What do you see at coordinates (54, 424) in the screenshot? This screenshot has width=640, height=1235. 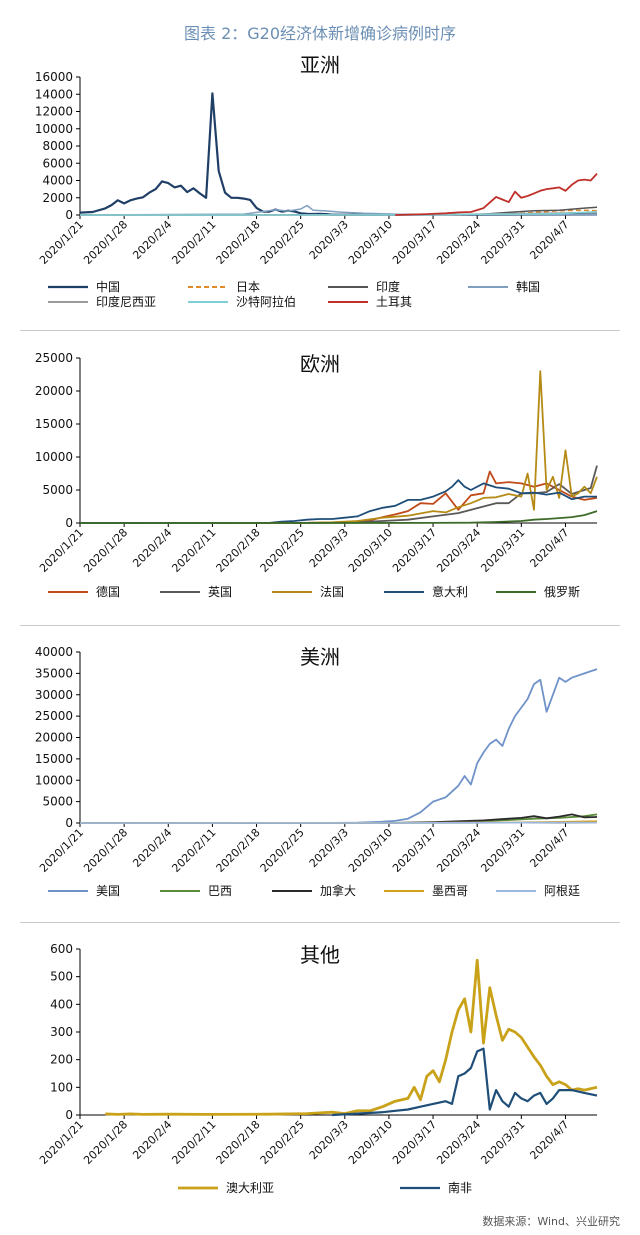 I see `y-tick-label: 15000` at bounding box center [54, 424].